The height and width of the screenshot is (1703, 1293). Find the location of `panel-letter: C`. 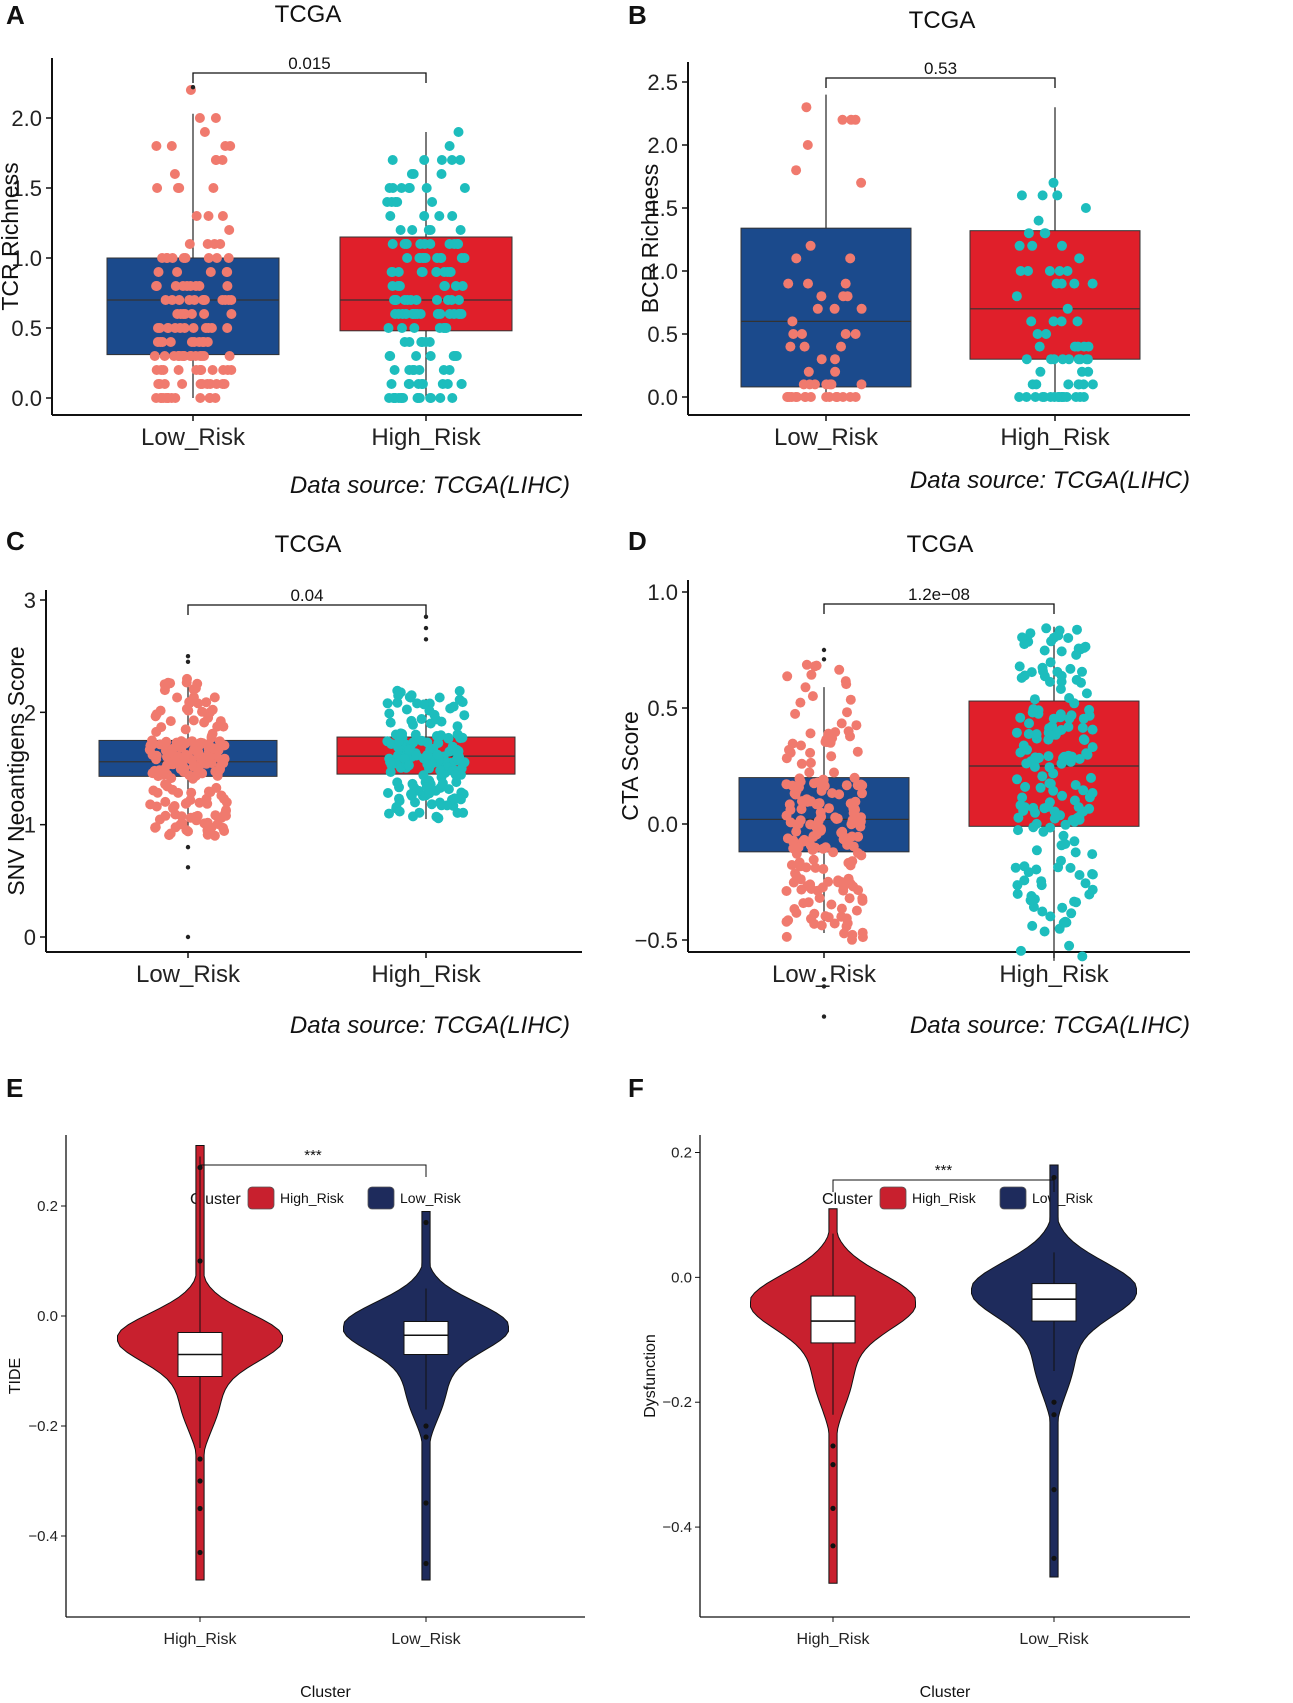

panel-letter: C is located at coordinates (15, 541).